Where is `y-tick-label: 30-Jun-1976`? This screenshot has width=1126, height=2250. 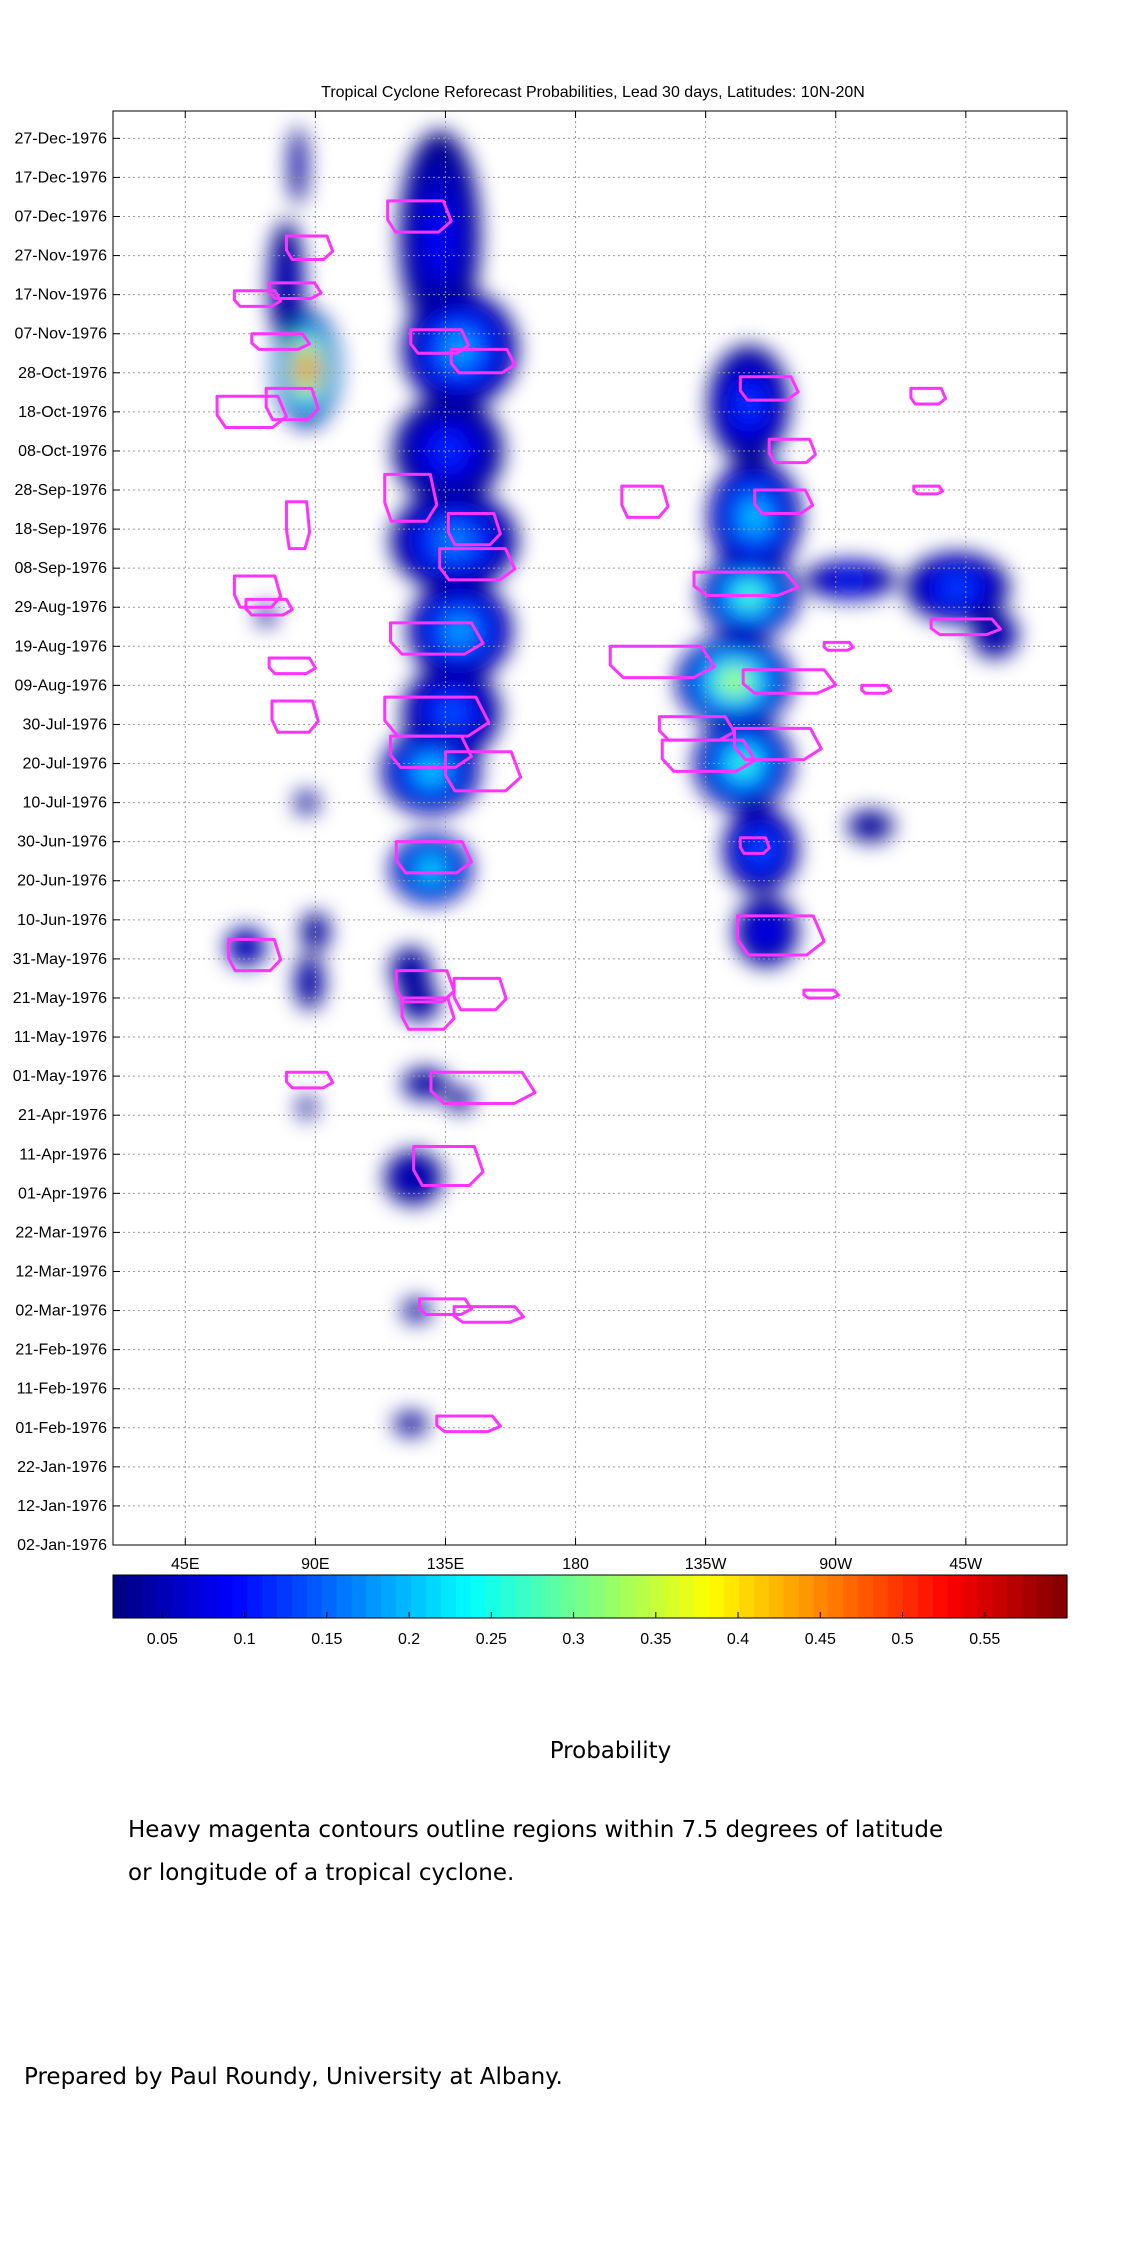
y-tick-label: 30-Jun-1976 is located at coordinates (62, 842).